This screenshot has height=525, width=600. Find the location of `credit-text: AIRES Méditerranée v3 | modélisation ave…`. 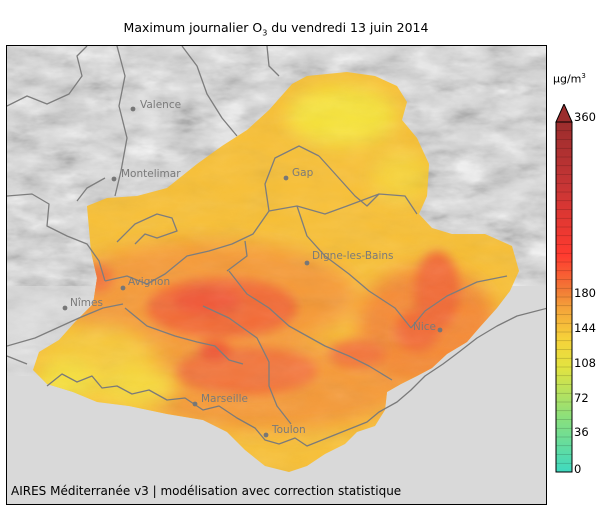

credit-text: AIRES Méditerranée v3 | modélisation ave… is located at coordinates (206, 491).